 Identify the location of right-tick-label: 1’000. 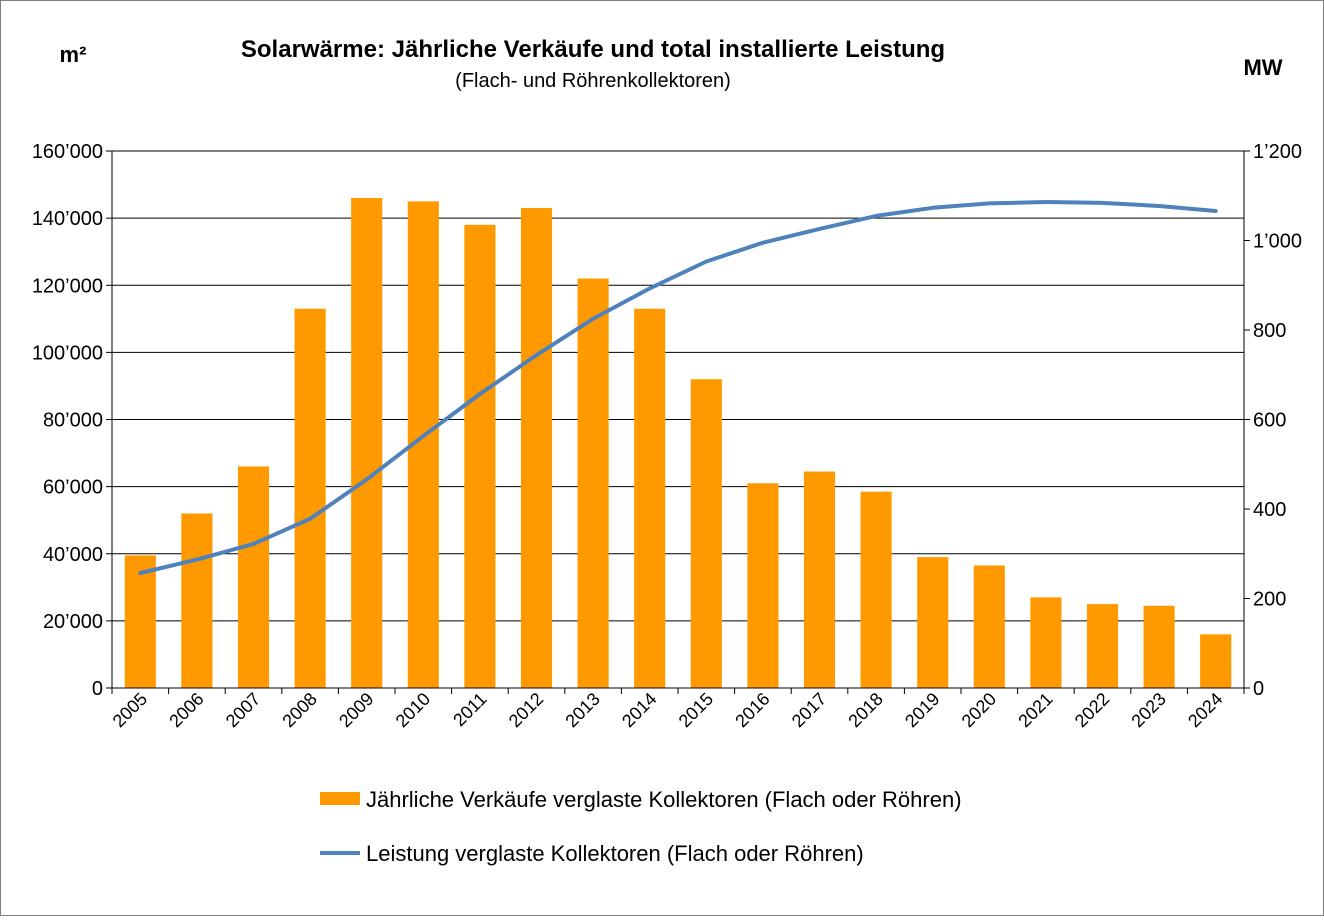
(1277, 242).